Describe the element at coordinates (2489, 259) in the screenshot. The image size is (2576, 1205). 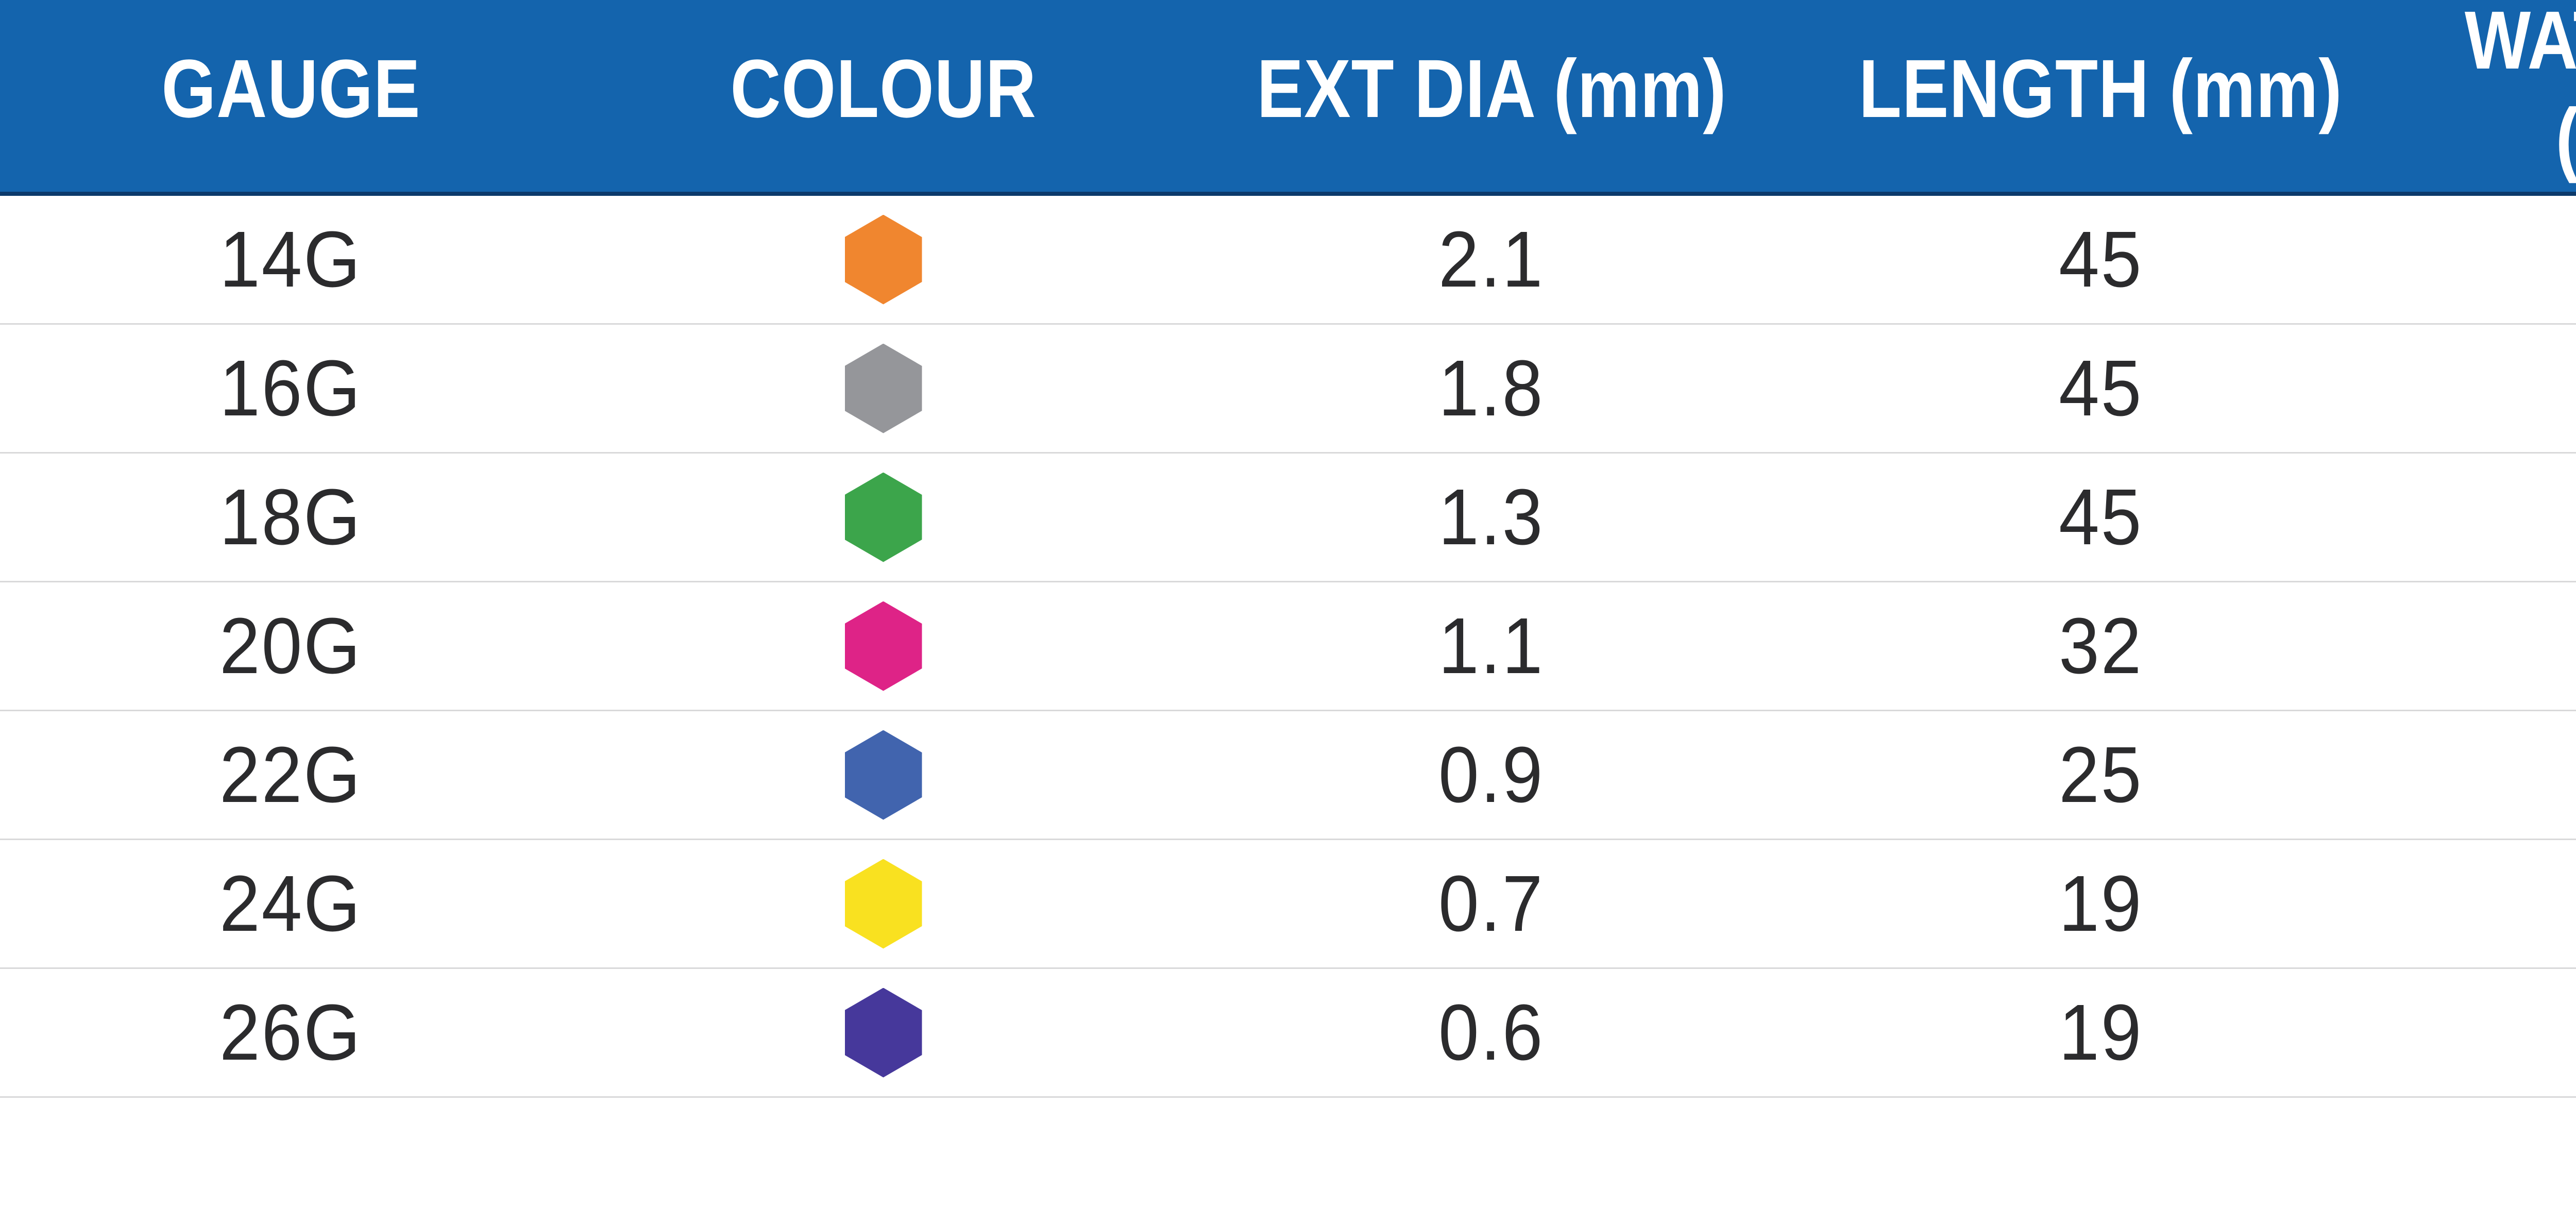
I see `water-flow-cell: 240` at that location.